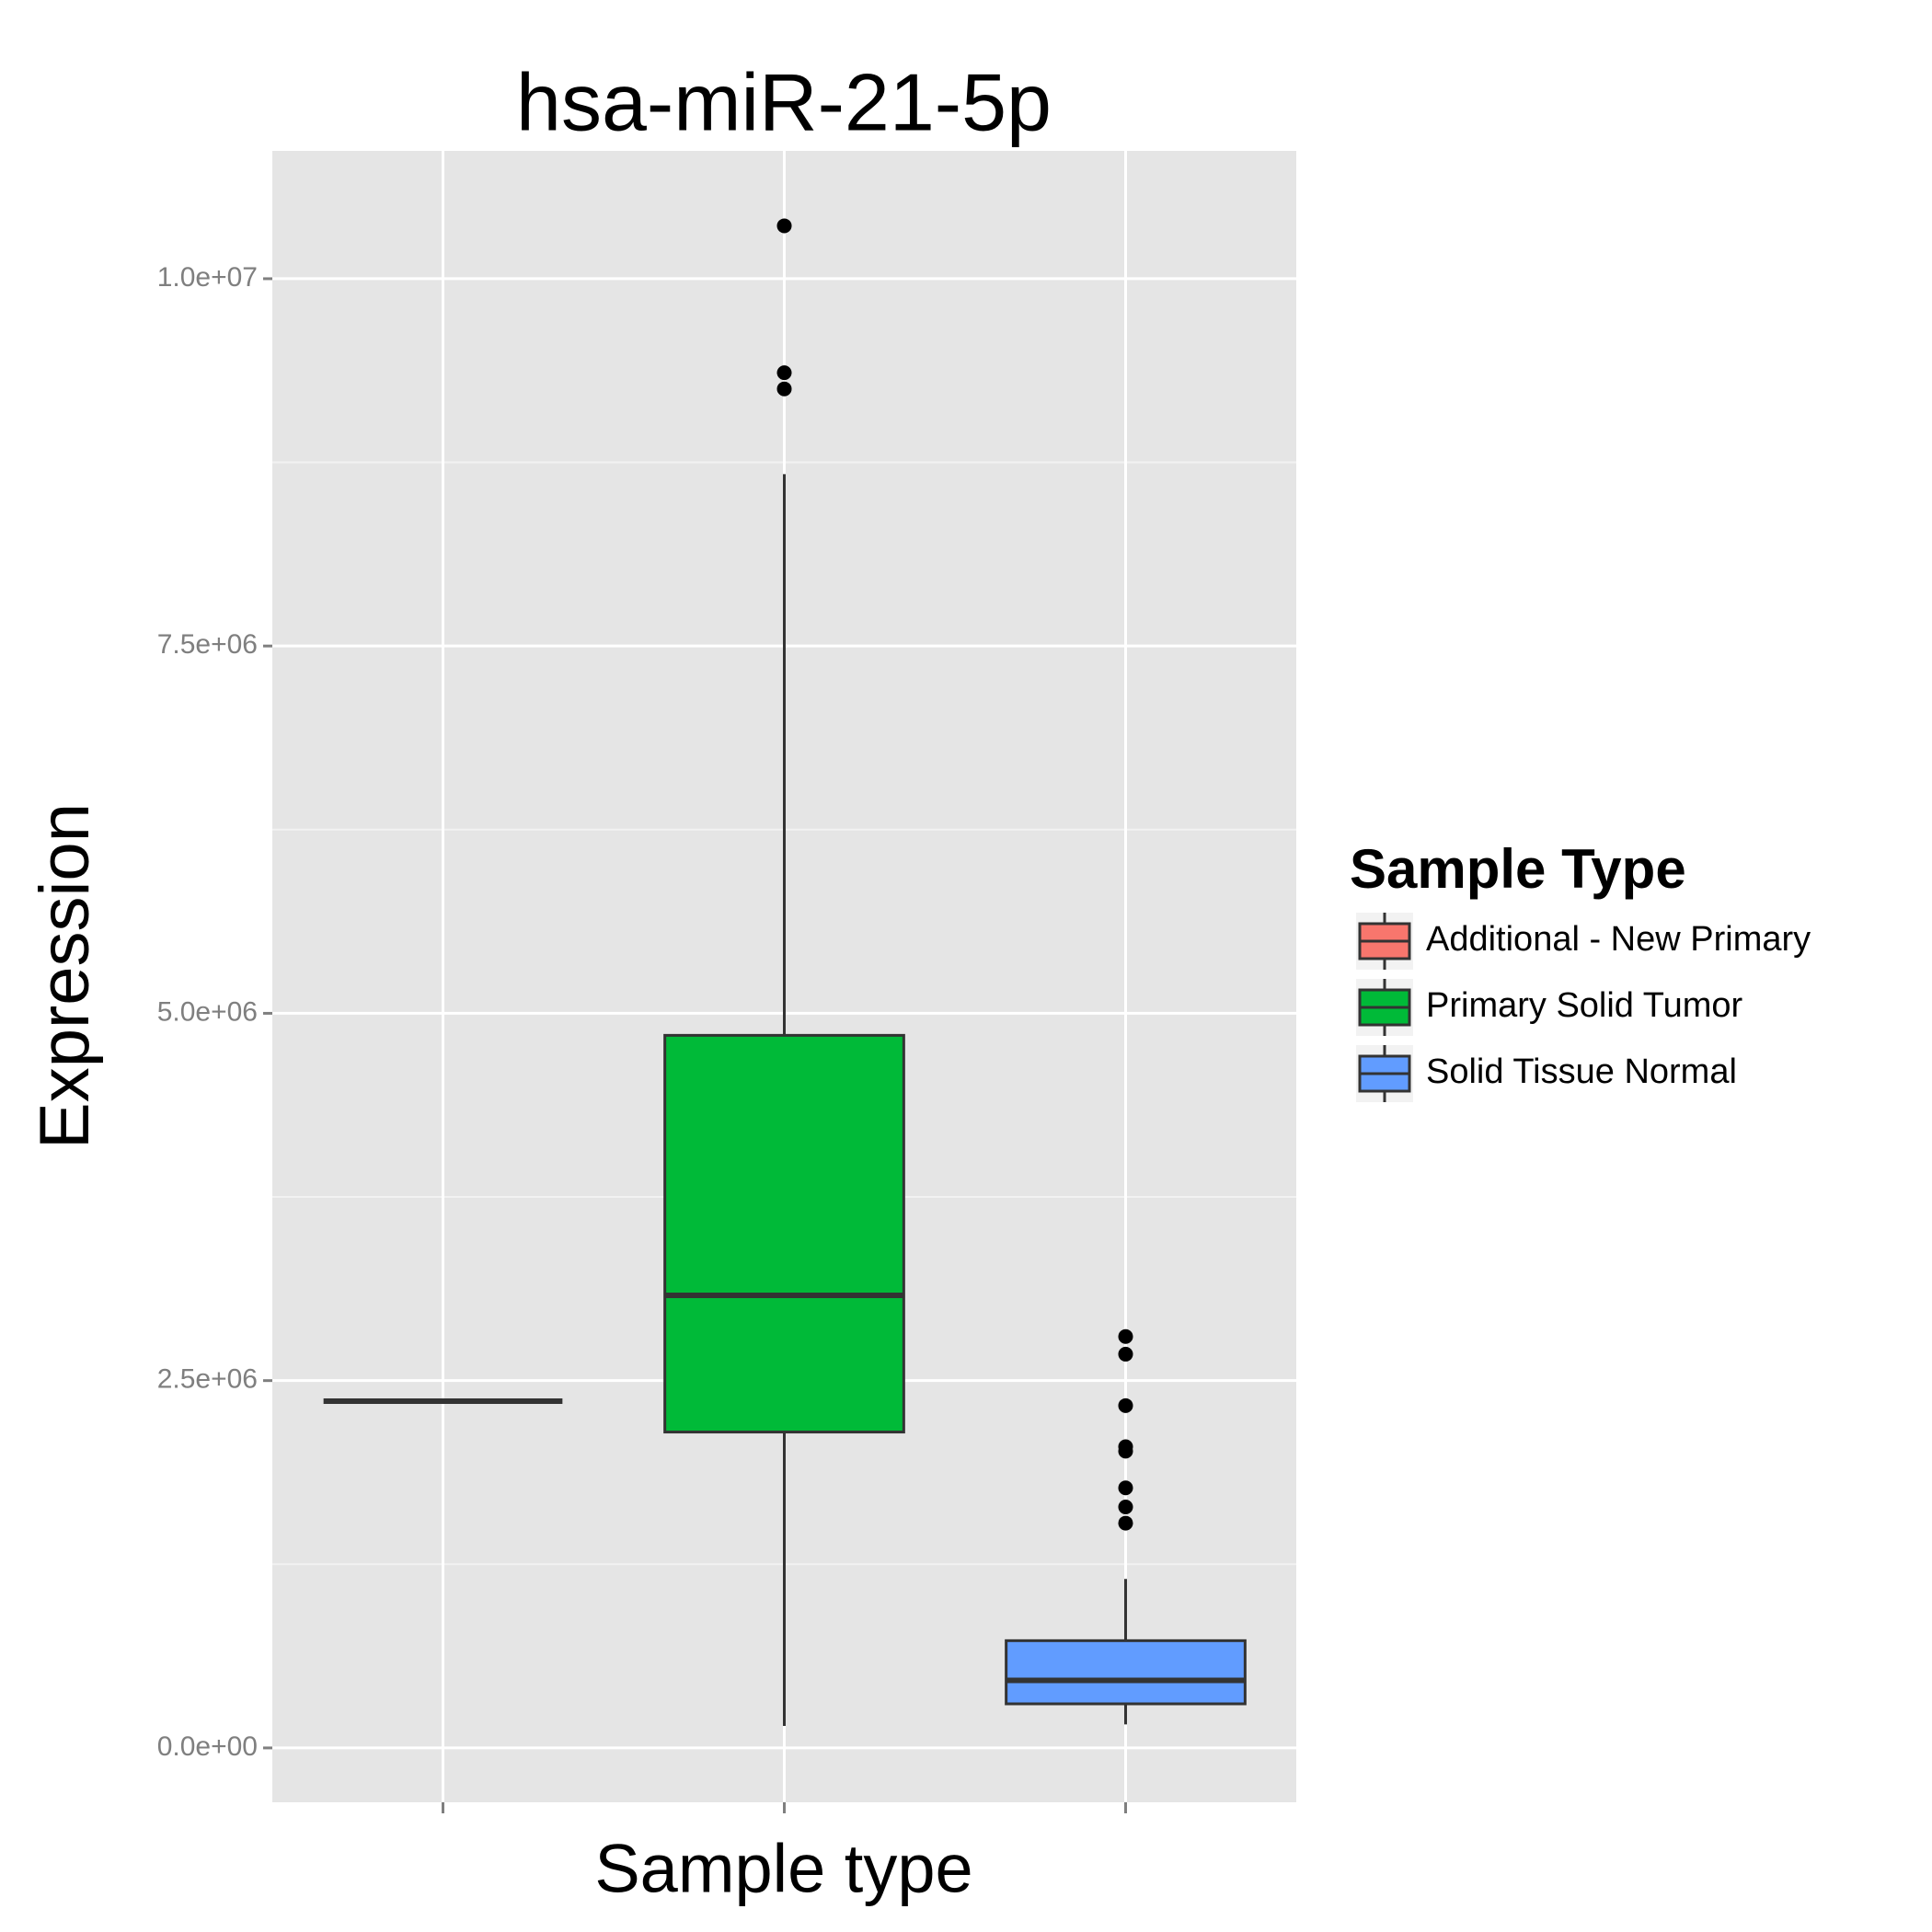 This screenshot has height=1932, width=1932. Describe the element at coordinates (783, 1869) in the screenshot. I see `x-axis-title: Sample type` at that location.